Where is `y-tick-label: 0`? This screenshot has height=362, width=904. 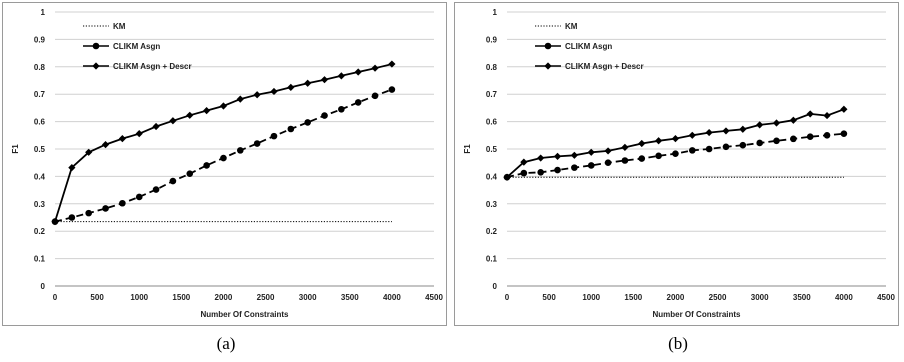 y-tick-label: 0 is located at coordinates (495, 286).